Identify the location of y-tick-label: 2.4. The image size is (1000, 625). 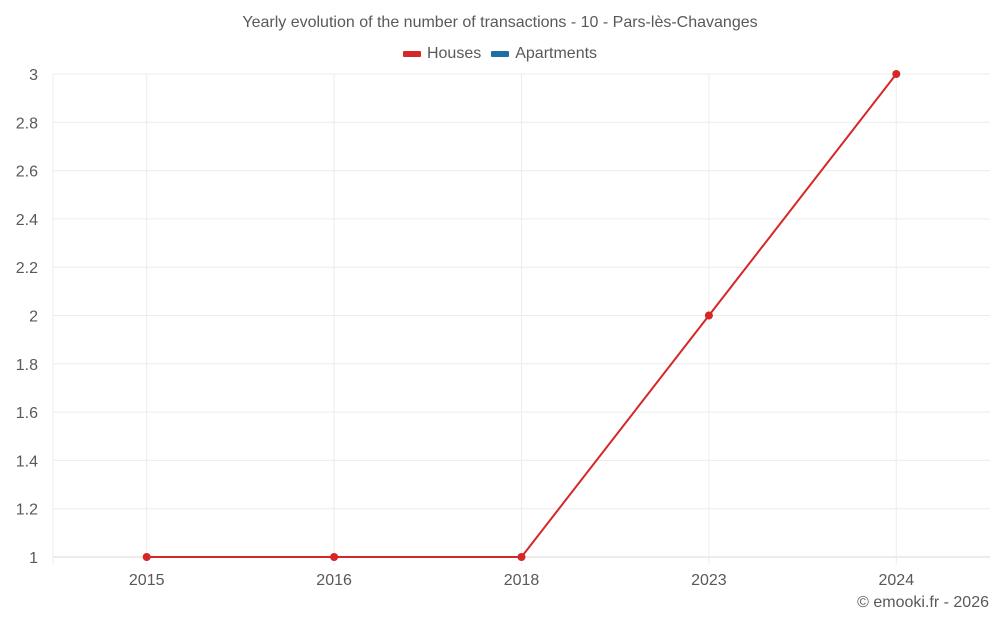
(27, 220).